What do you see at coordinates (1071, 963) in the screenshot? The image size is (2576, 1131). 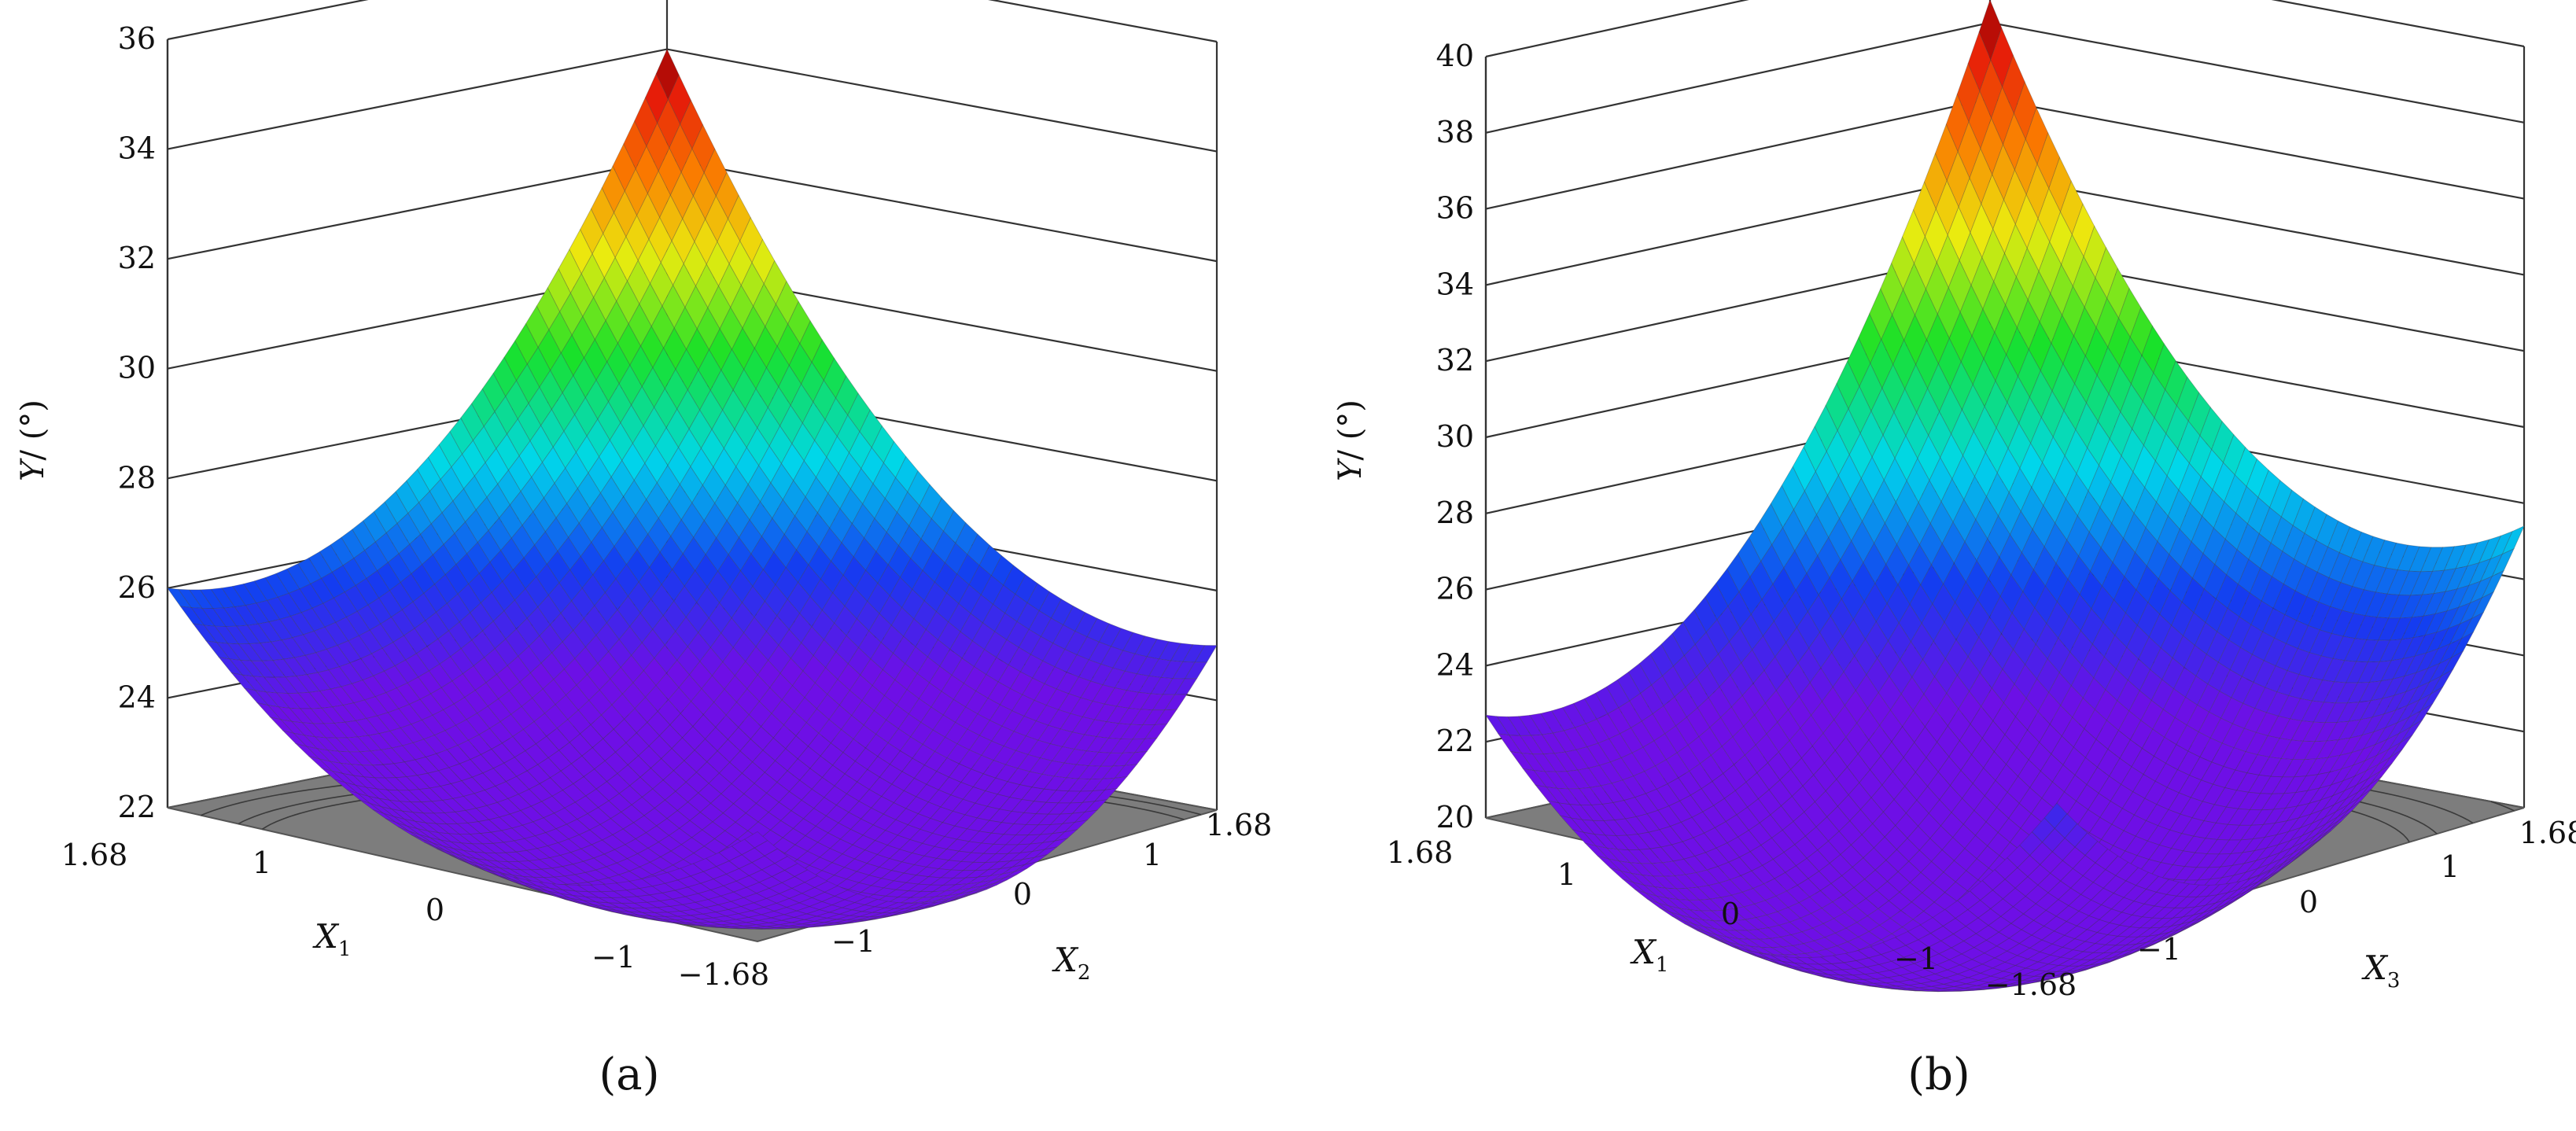 I see `y-axis-title: X2` at bounding box center [1071, 963].